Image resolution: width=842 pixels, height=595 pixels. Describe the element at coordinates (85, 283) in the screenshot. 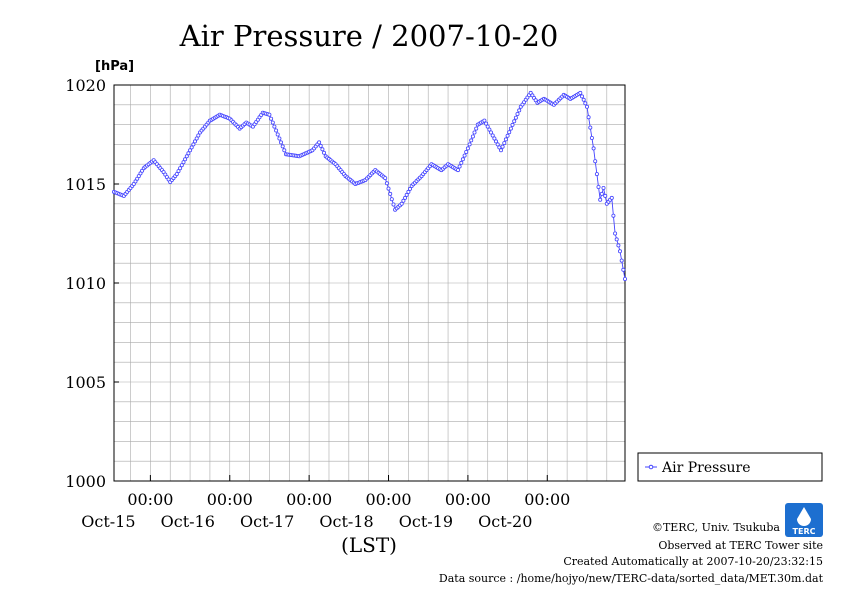

I see `y-tick-label: 1010` at that location.